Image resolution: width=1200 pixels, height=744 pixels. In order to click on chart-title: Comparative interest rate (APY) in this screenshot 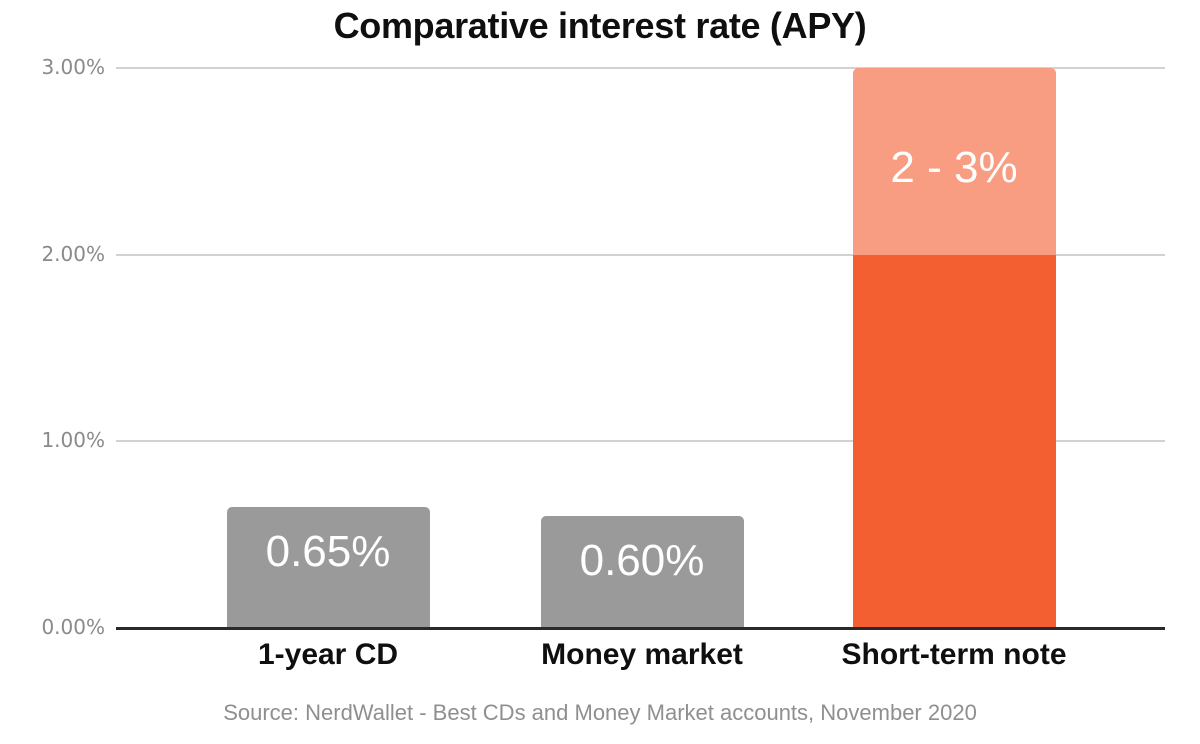, I will do `click(600, 25)`.